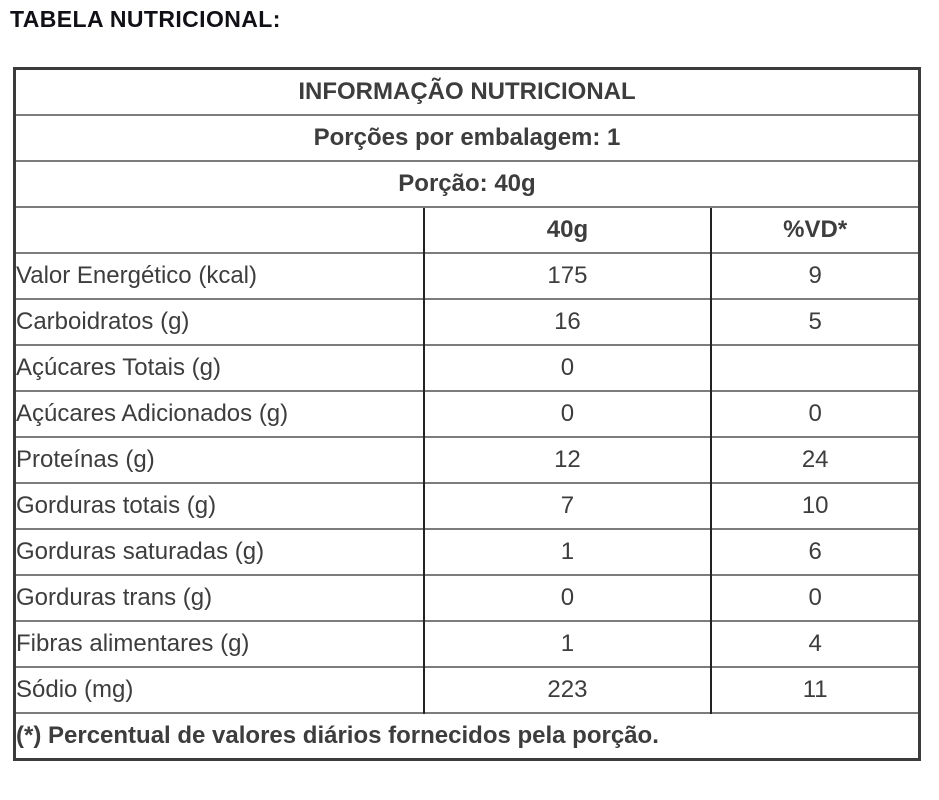 Image resolution: width=939 pixels, height=800 pixels. What do you see at coordinates (567, 229) in the screenshot?
I see `col-header-amount: 40g` at bounding box center [567, 229].